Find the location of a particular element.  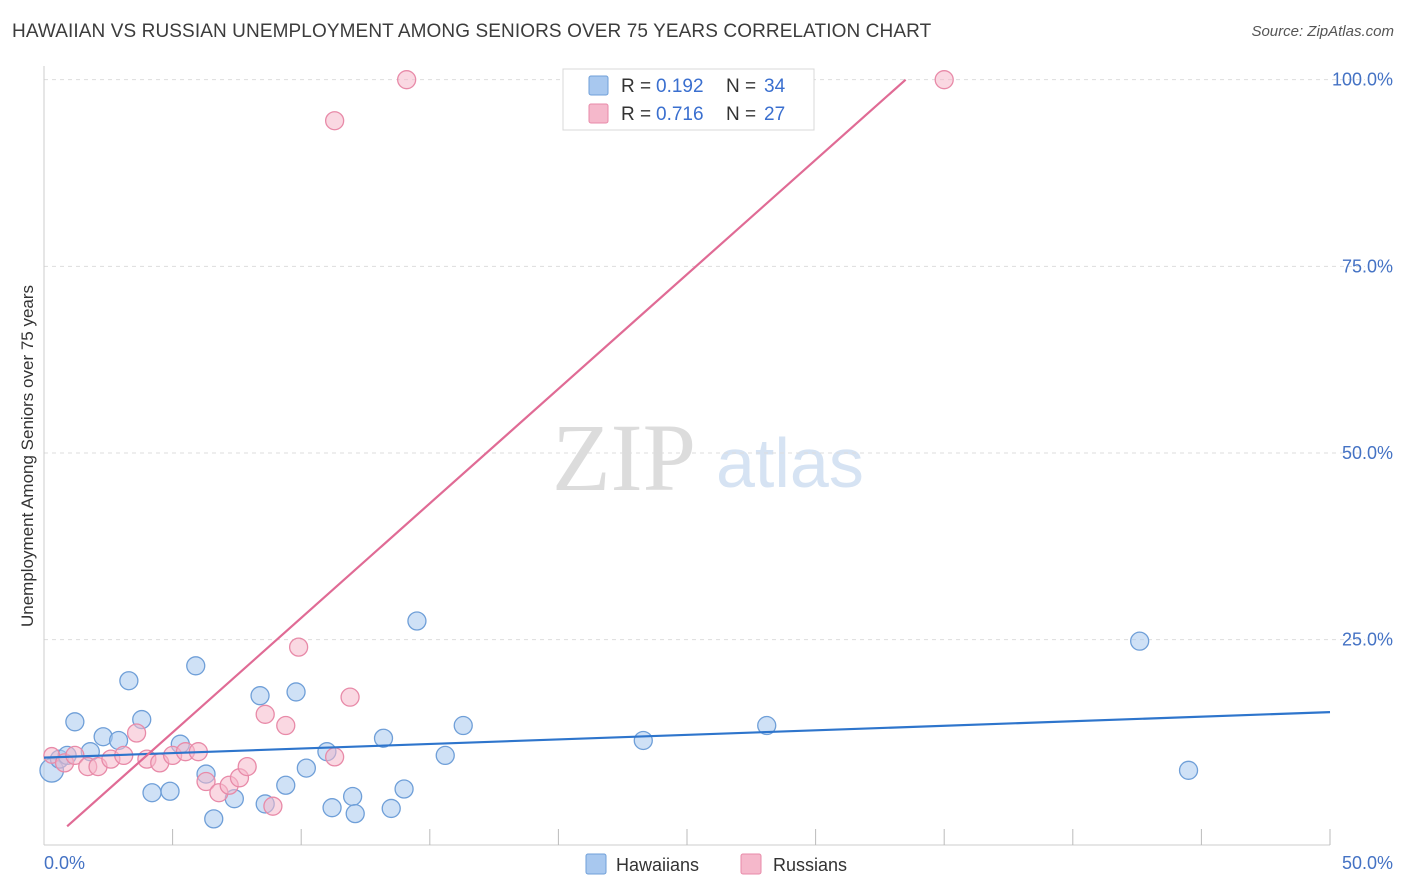

bottom-legend-swatch-hawaiians is located at coordinates (596, 864).